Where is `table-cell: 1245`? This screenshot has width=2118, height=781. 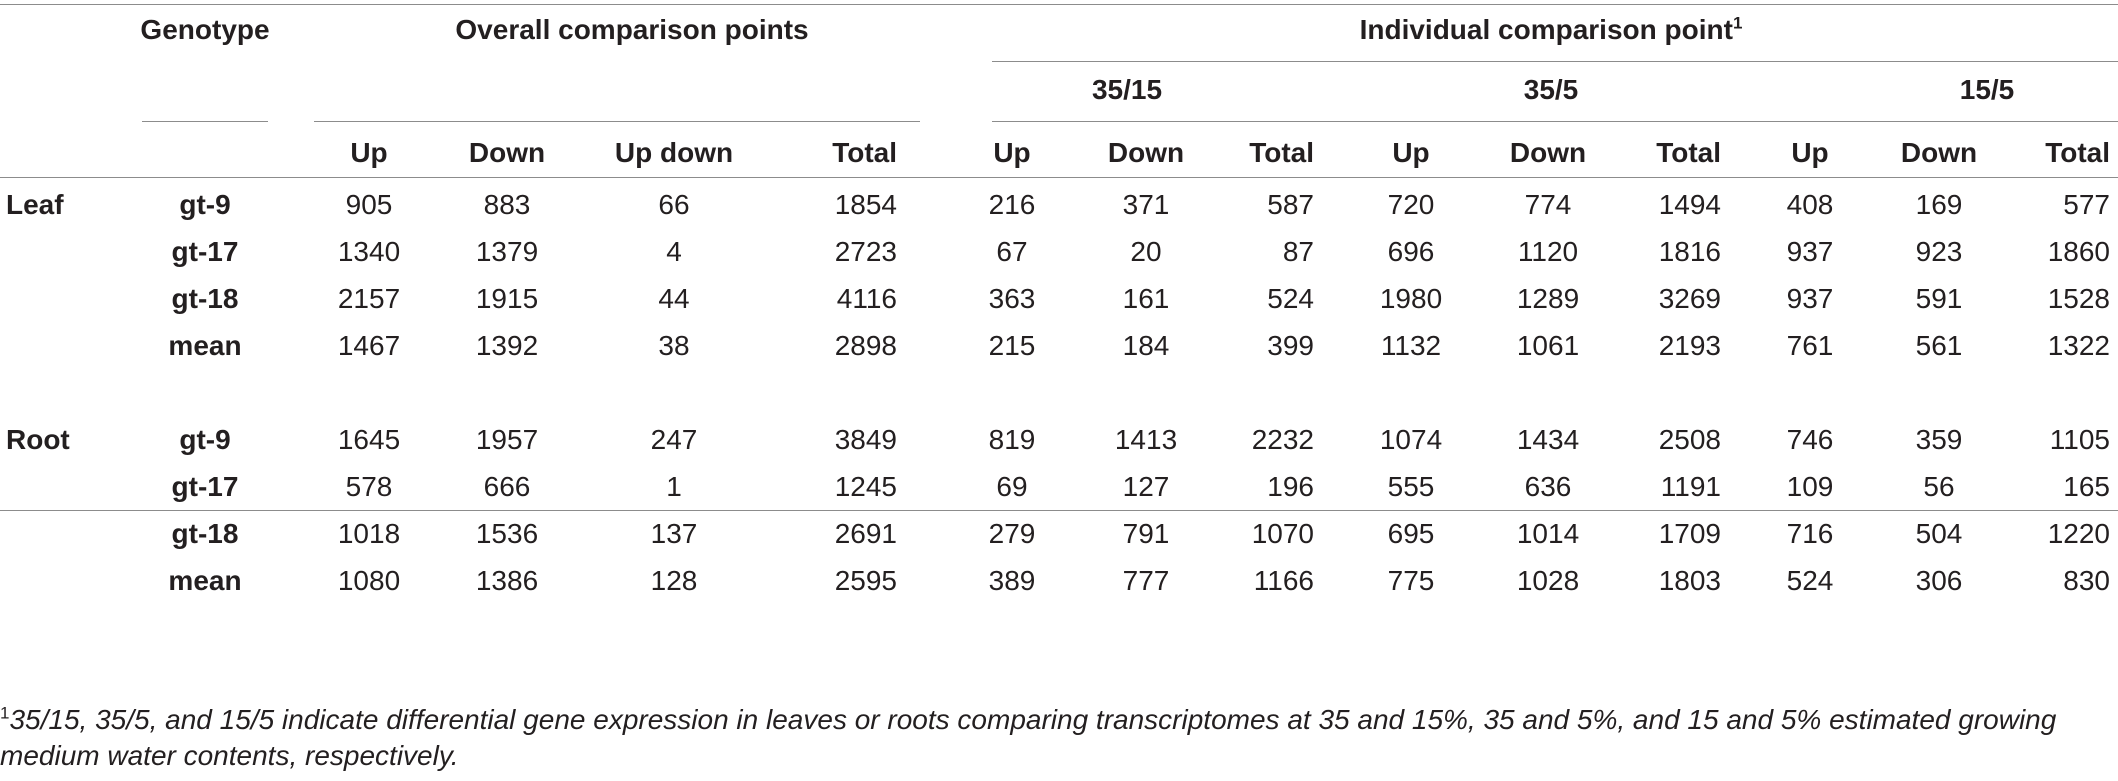
table-cell: 1245 is located at coordinates (865, 486).